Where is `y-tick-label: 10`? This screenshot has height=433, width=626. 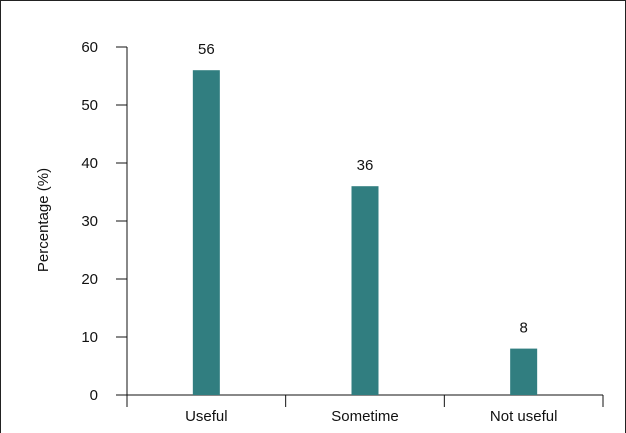 y-tick-label: 10 is located at coordinates (89, 337).